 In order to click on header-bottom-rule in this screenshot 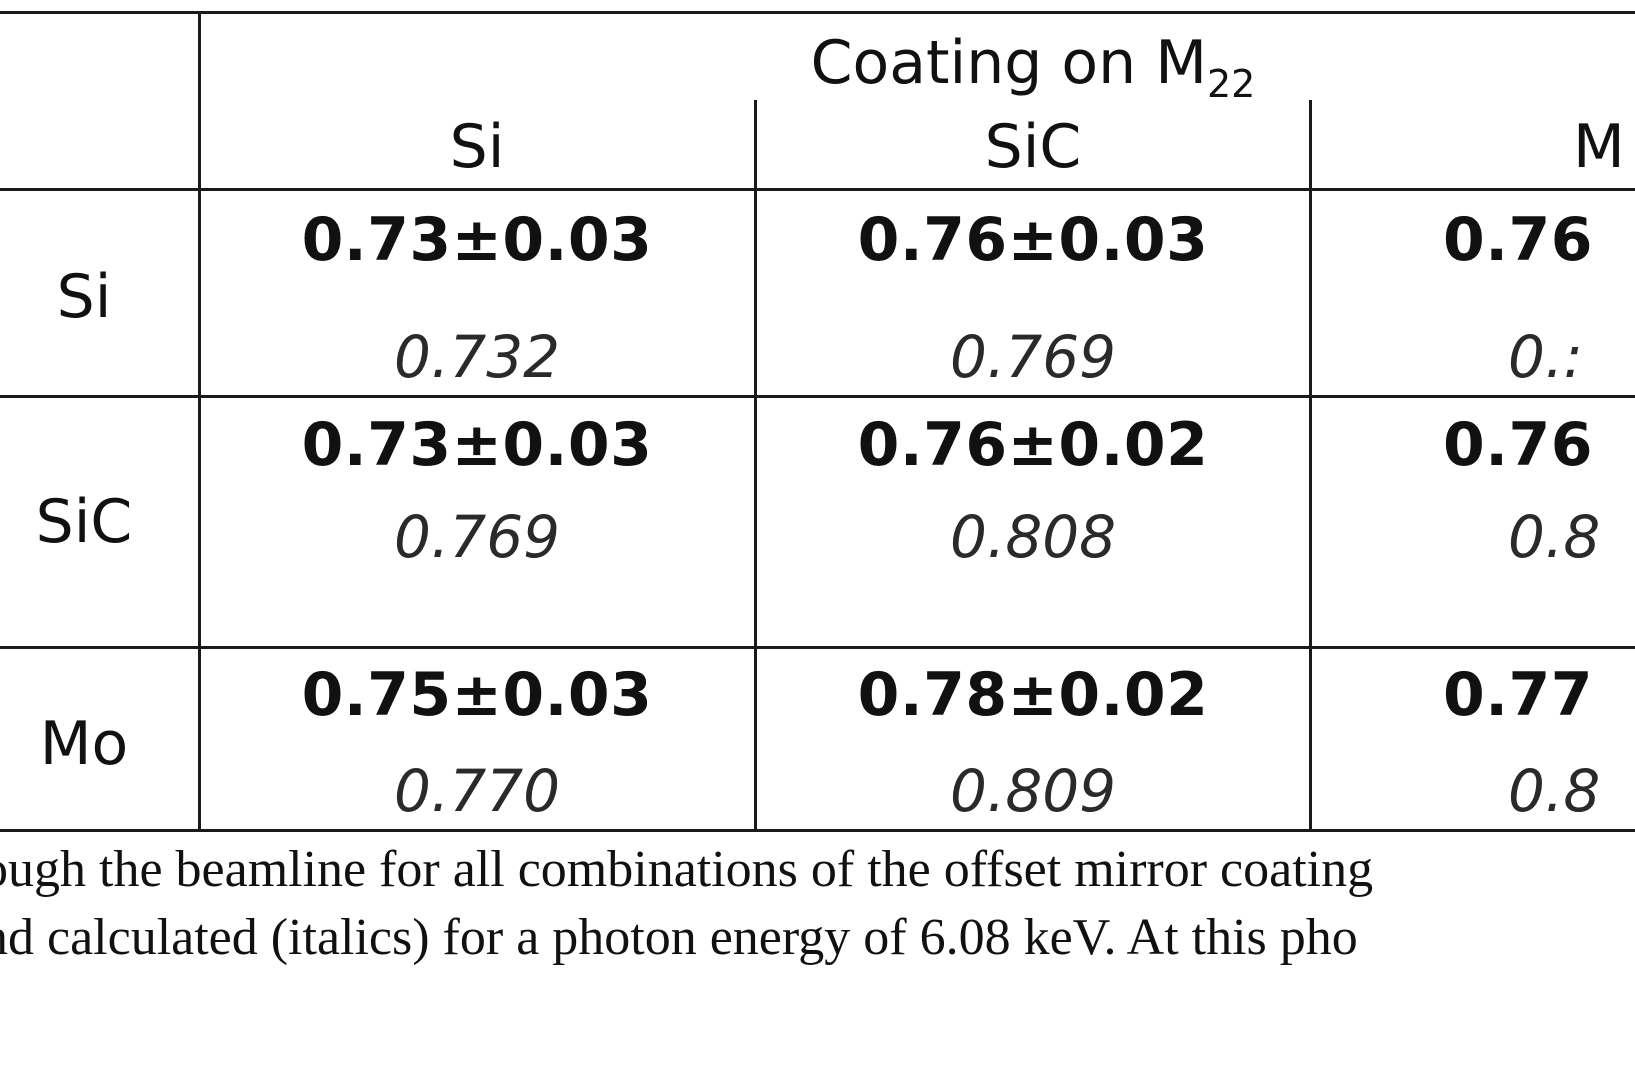, I will do `click(817, 189)`.